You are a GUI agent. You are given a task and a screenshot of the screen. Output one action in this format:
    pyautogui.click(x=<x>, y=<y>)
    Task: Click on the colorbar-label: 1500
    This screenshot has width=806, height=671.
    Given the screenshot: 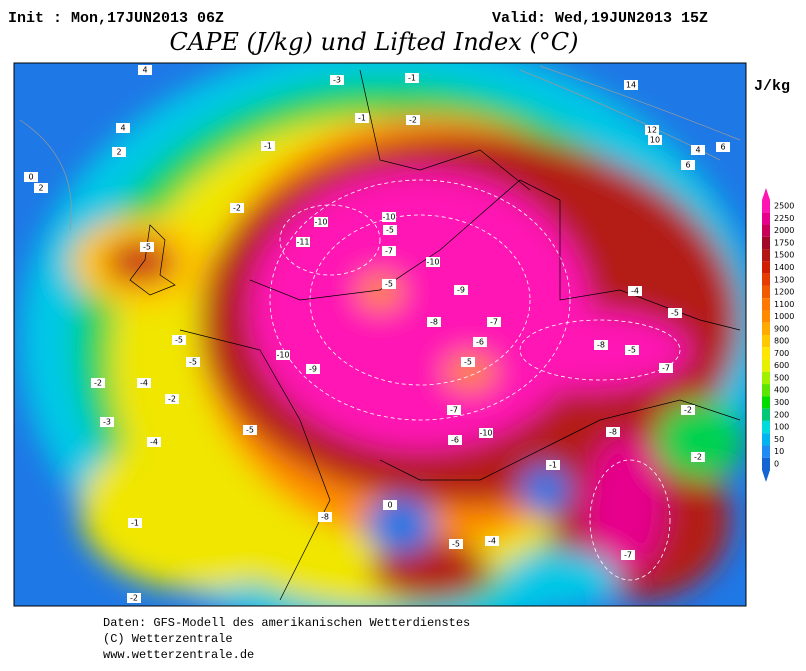 What is the action you would take?
    pyautogui.click(x=784, y=255)
    